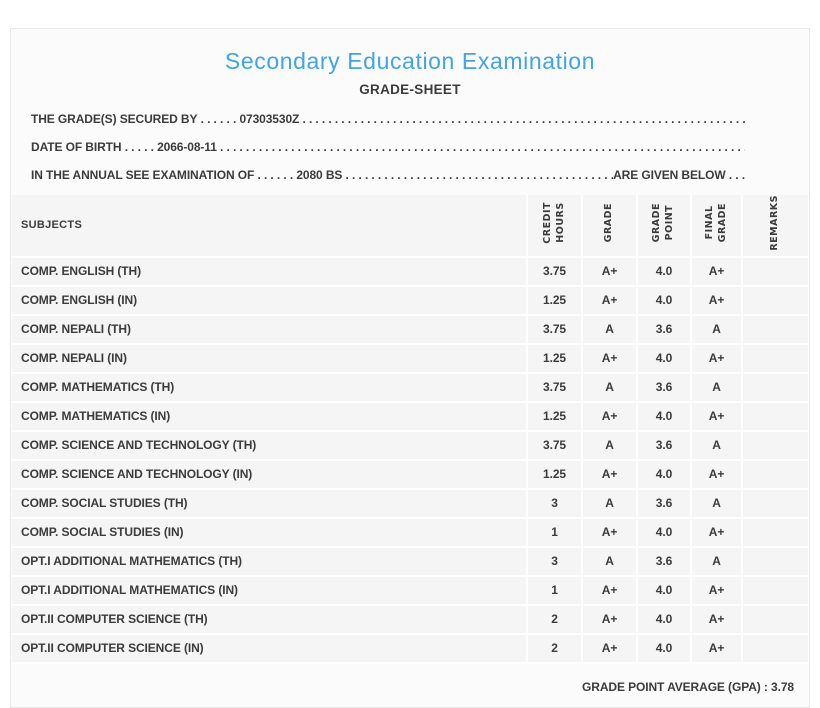  Describe the element at coordinates (270, 301) in the screenshot. I see `cell-subject: COMP. ENGLISH (IN)` at that location.